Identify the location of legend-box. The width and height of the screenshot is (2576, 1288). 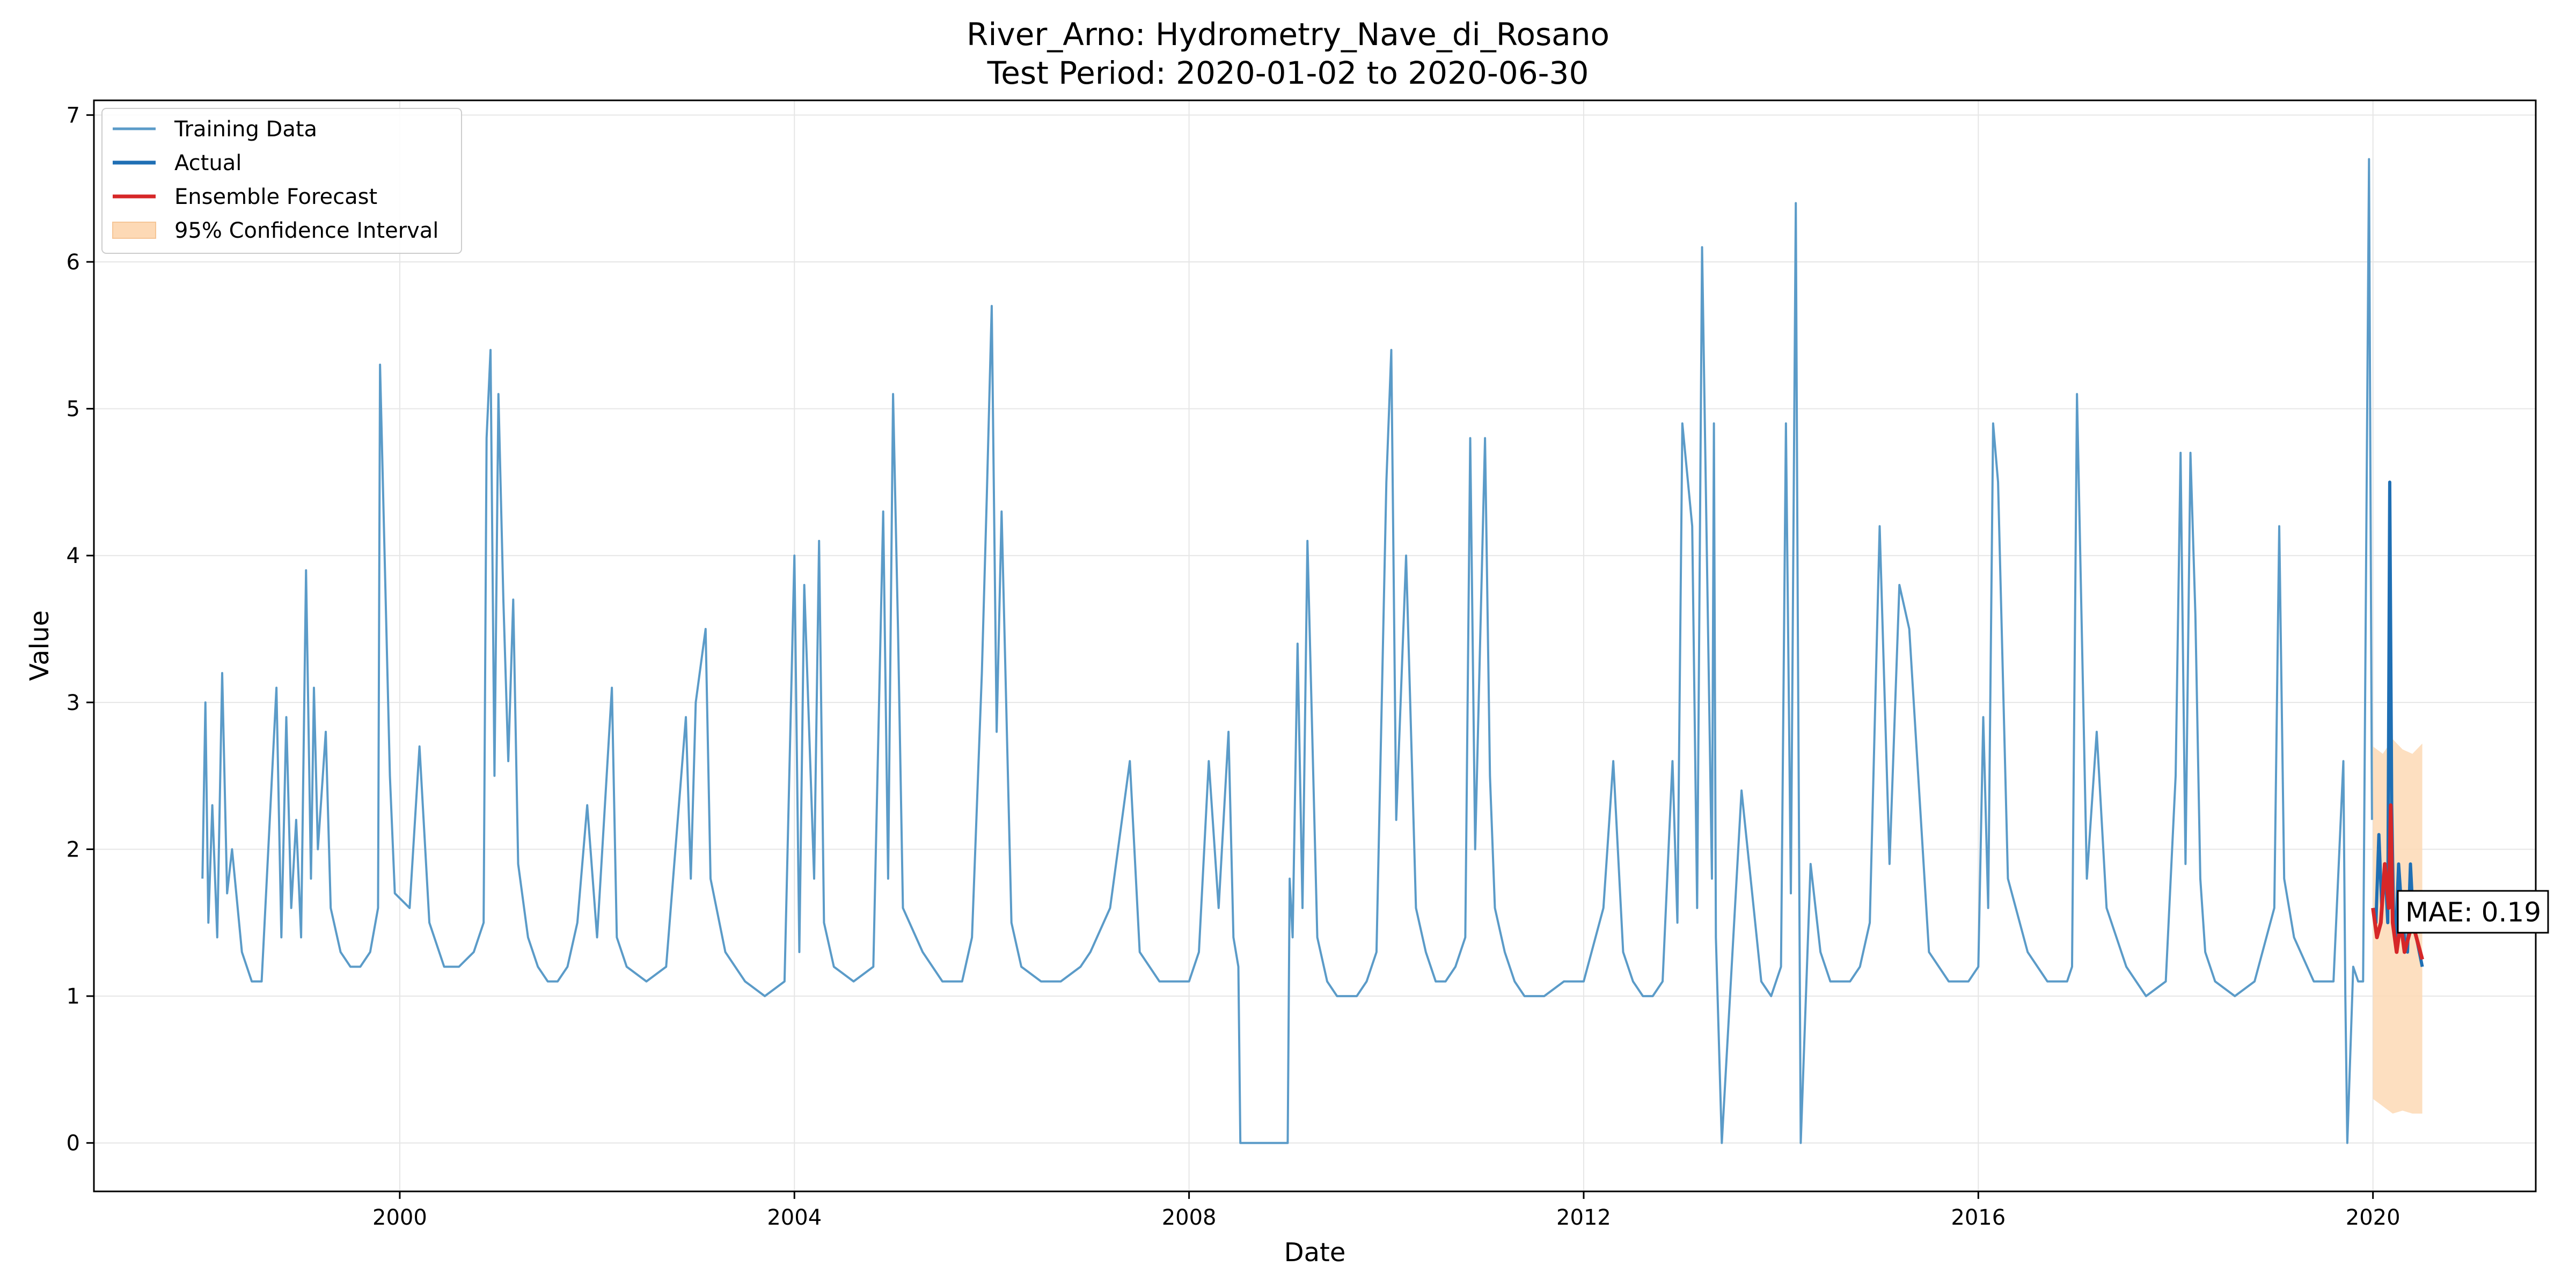
(281, 181).